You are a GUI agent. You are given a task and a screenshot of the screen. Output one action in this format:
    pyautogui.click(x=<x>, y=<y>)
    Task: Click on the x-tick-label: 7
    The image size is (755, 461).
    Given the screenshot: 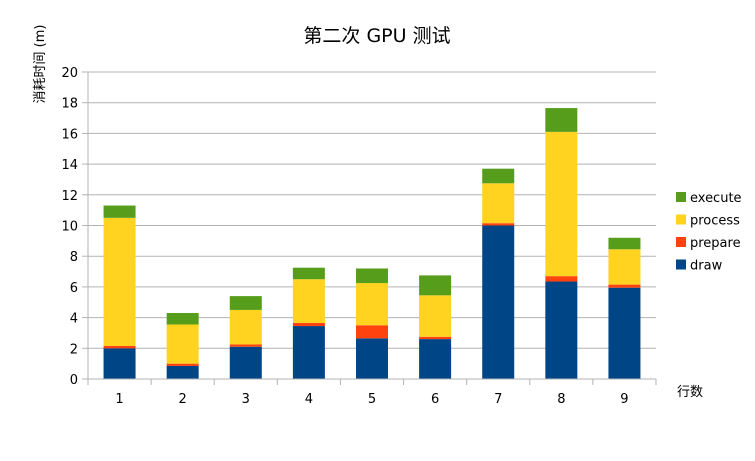 What is the action you would take?
    pyautogui.click(x=498, y=399)
    